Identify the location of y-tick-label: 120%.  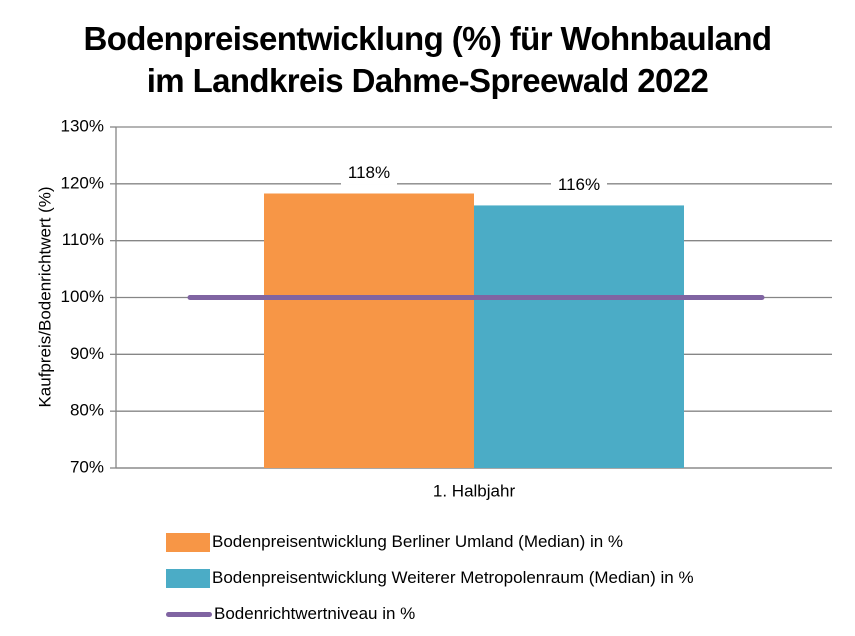
(82, 182).